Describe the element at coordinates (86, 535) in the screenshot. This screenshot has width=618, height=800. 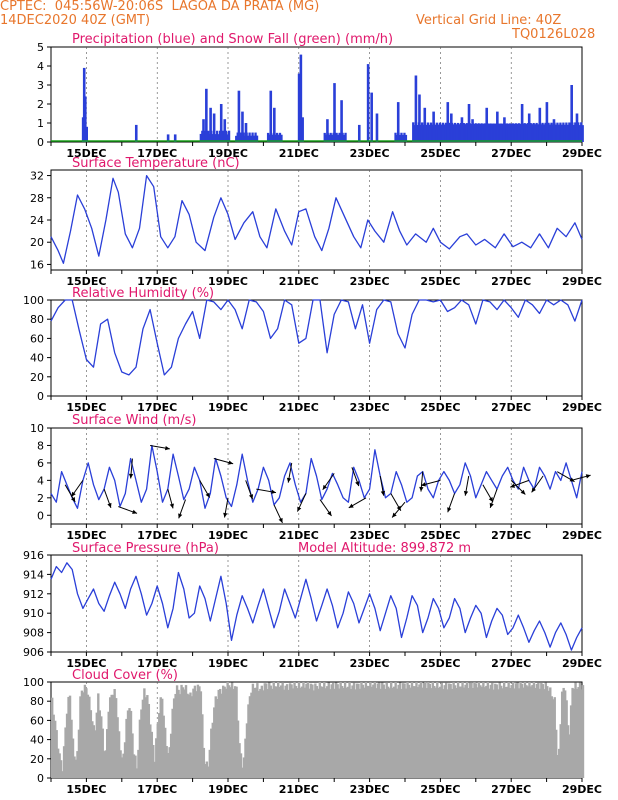
I see `wind-xtick-label: 15DEC` at that location.